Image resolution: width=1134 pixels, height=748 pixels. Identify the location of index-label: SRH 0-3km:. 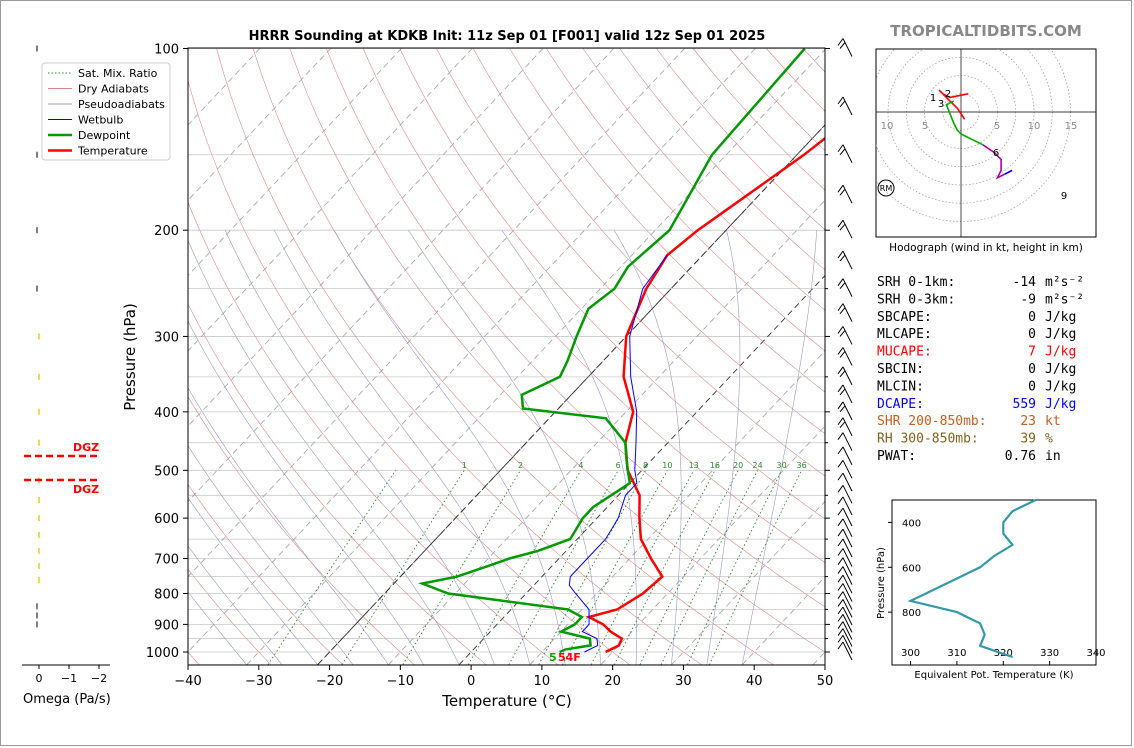
(916, 299).